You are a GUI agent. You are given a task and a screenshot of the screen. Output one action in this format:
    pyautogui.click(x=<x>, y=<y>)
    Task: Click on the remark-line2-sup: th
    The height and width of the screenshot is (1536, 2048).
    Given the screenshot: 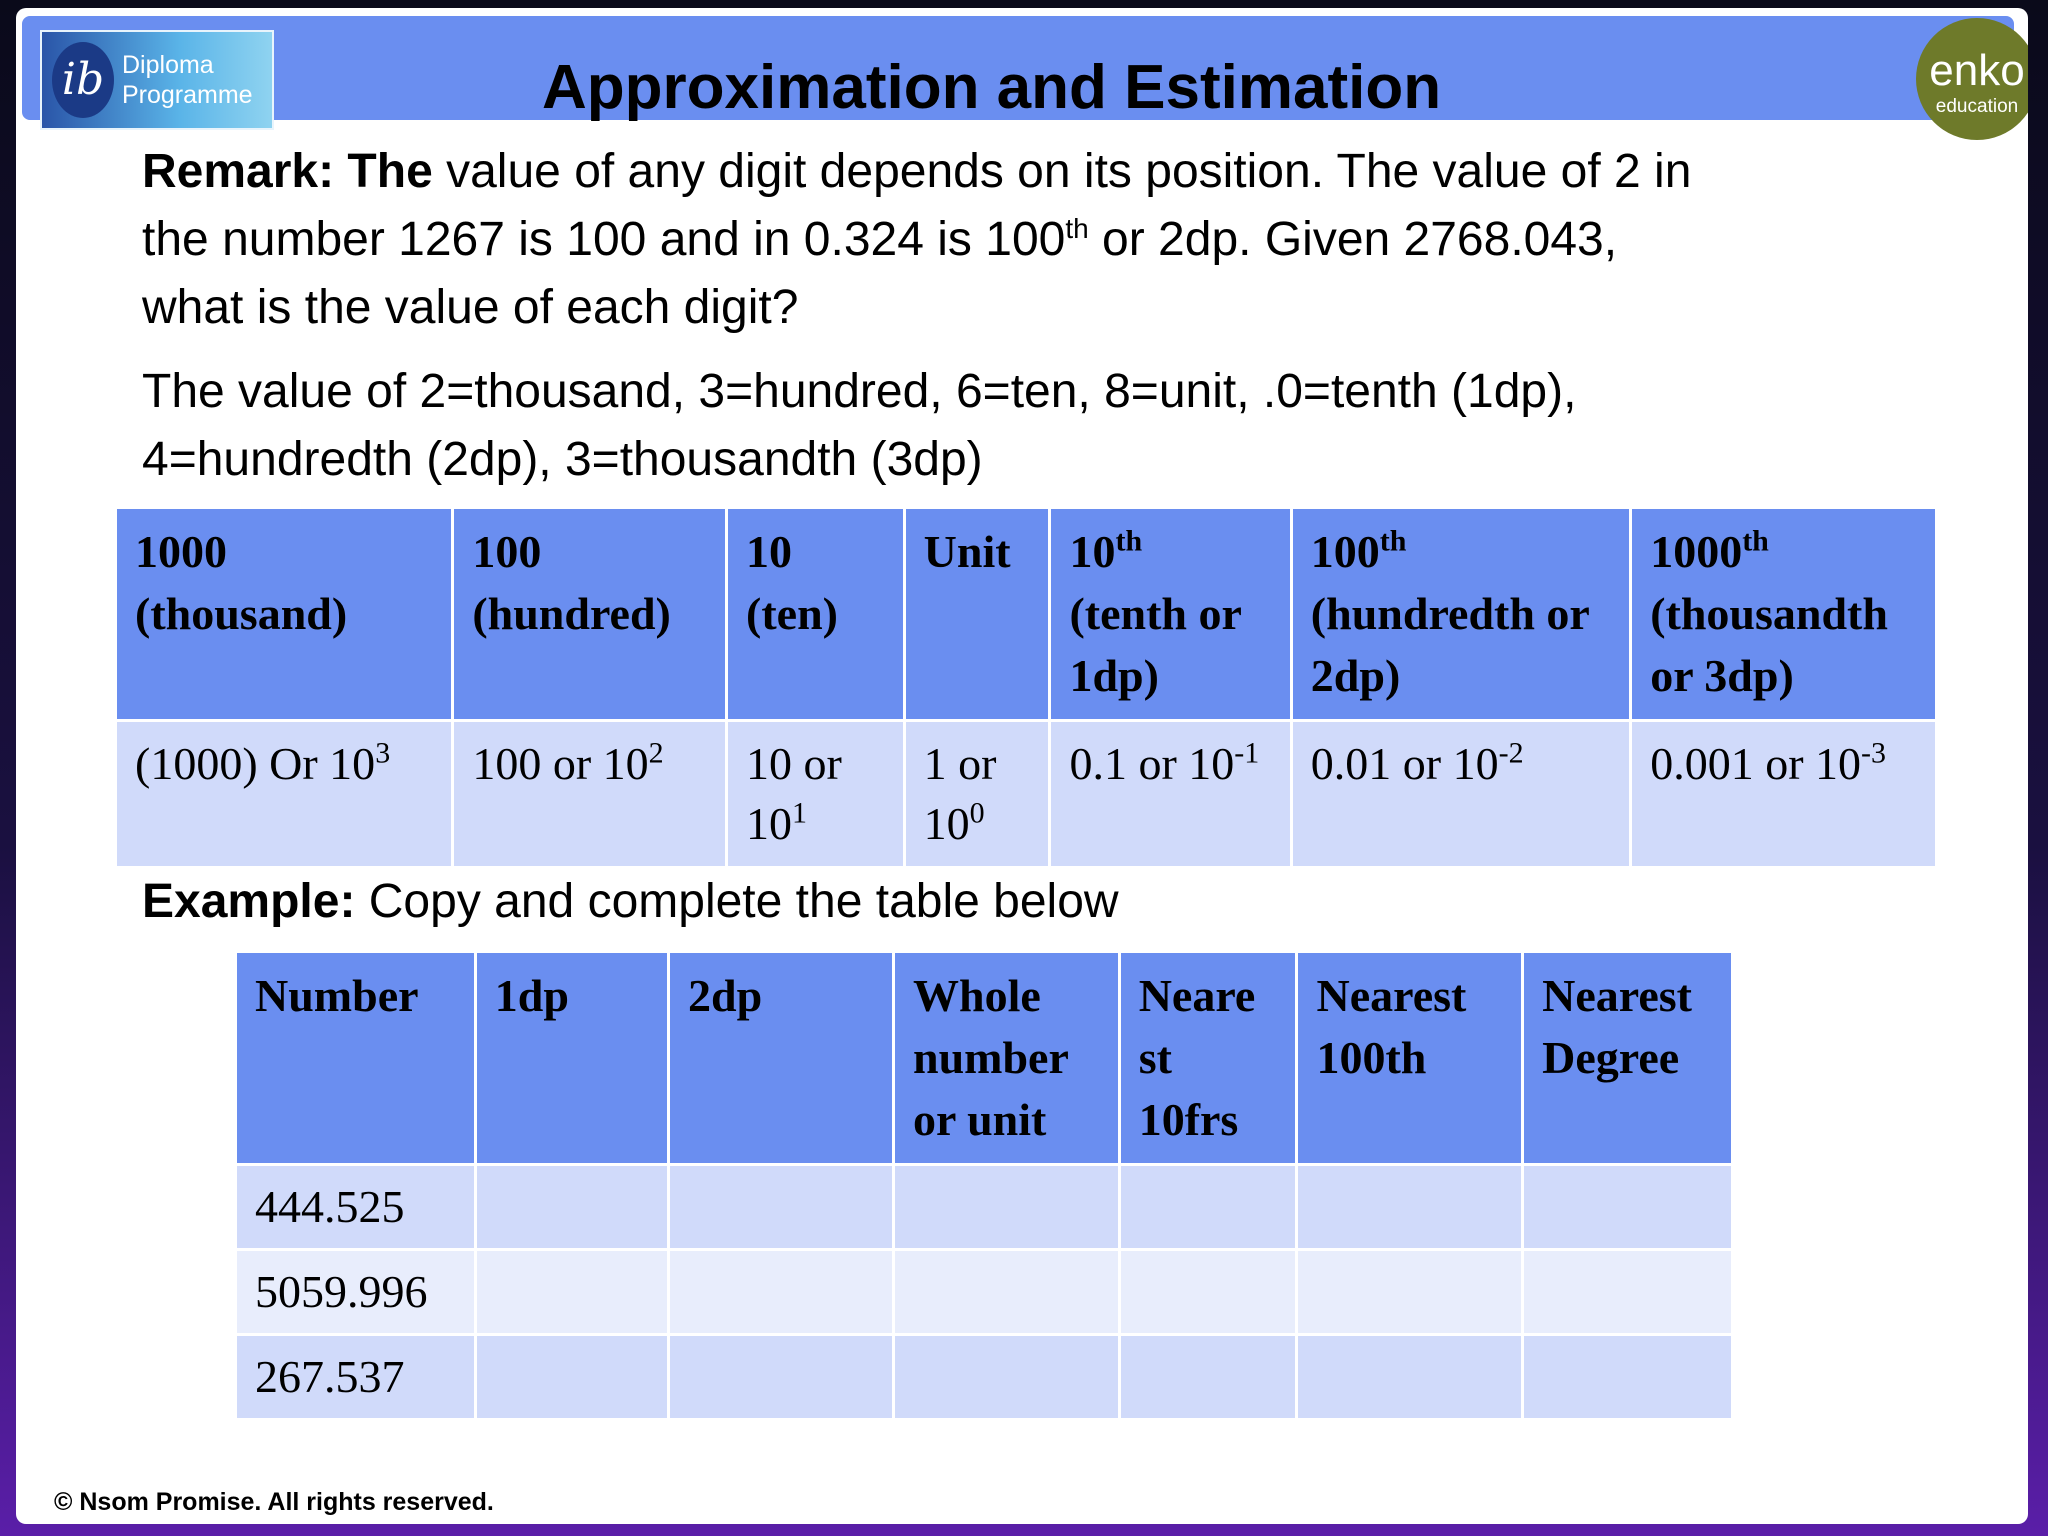 What is the action you would take?
    pyautogui.click(x=1077, y=228)
    